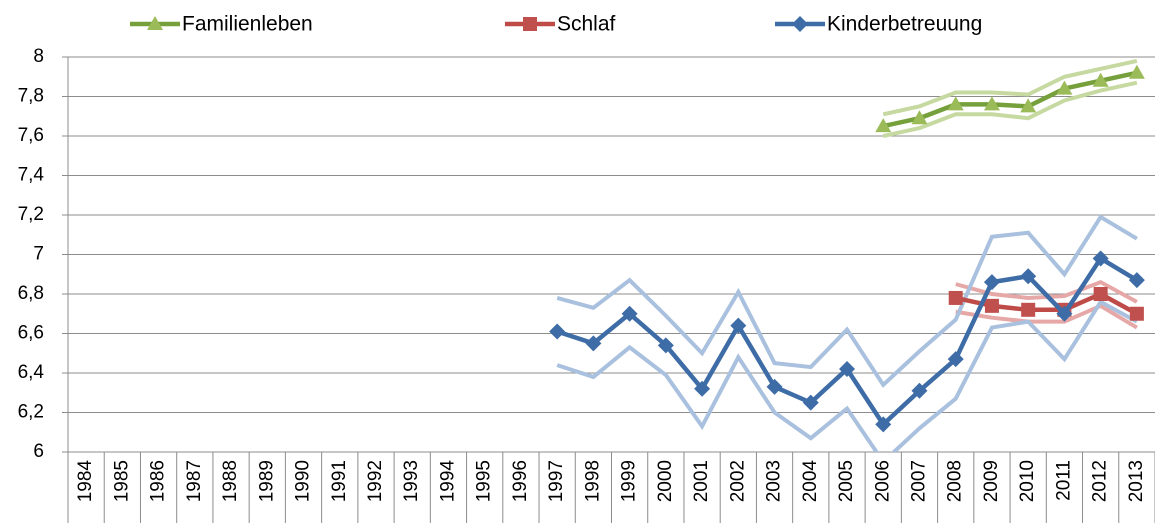 This screenshot has height=523, width=1155. What do you see at coordinates (556, 481) in the screenshot?
I see `x-tick-label: 1997` at bounding box center [556, 481].